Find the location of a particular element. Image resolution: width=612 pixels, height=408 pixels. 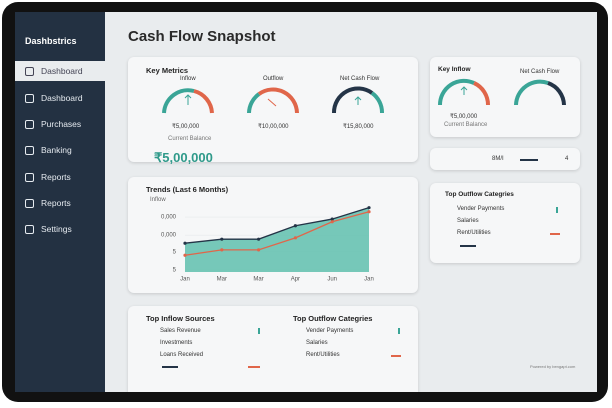

card-title: Key Metrics is located at coordinates (167, 70).